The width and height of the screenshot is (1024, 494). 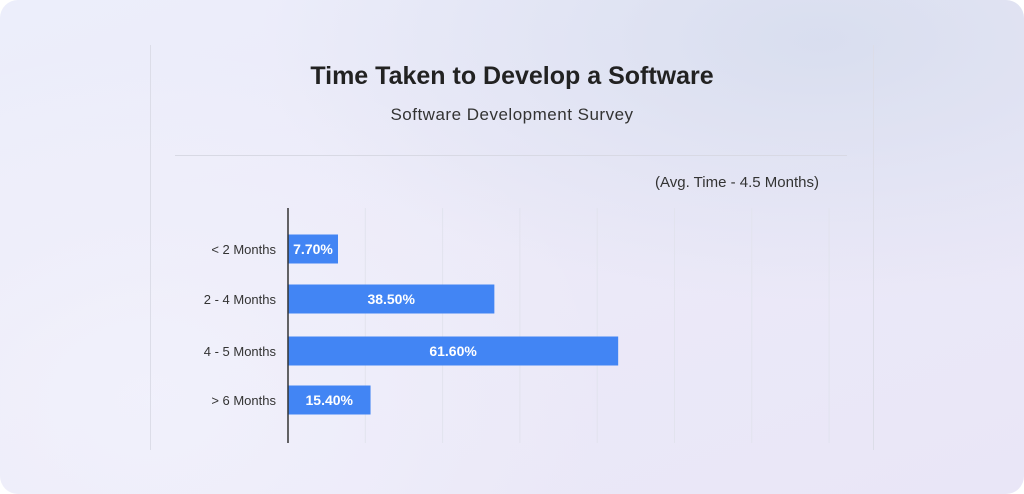 I want to click on category-label: 4 - 5 Months, so click(x=240, y=351).